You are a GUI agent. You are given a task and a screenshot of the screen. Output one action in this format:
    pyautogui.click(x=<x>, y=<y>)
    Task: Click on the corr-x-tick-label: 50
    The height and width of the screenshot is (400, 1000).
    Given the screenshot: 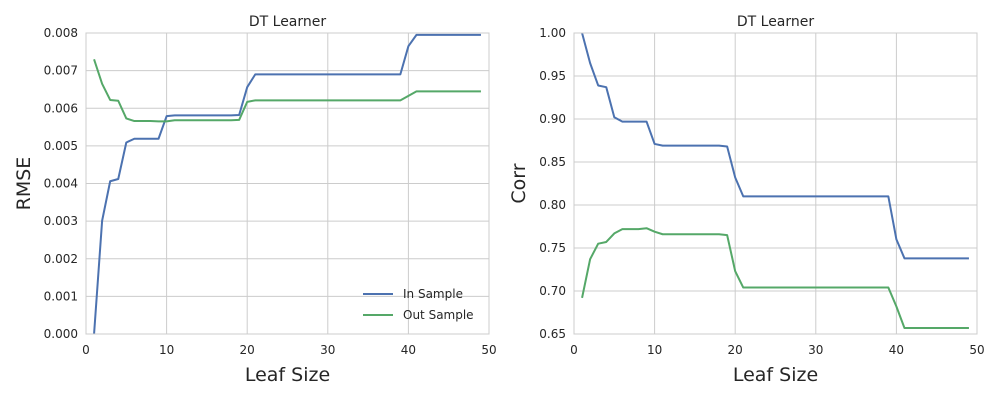 What is the action you would take?
    pyautogui.click(x=976, y=350)
    